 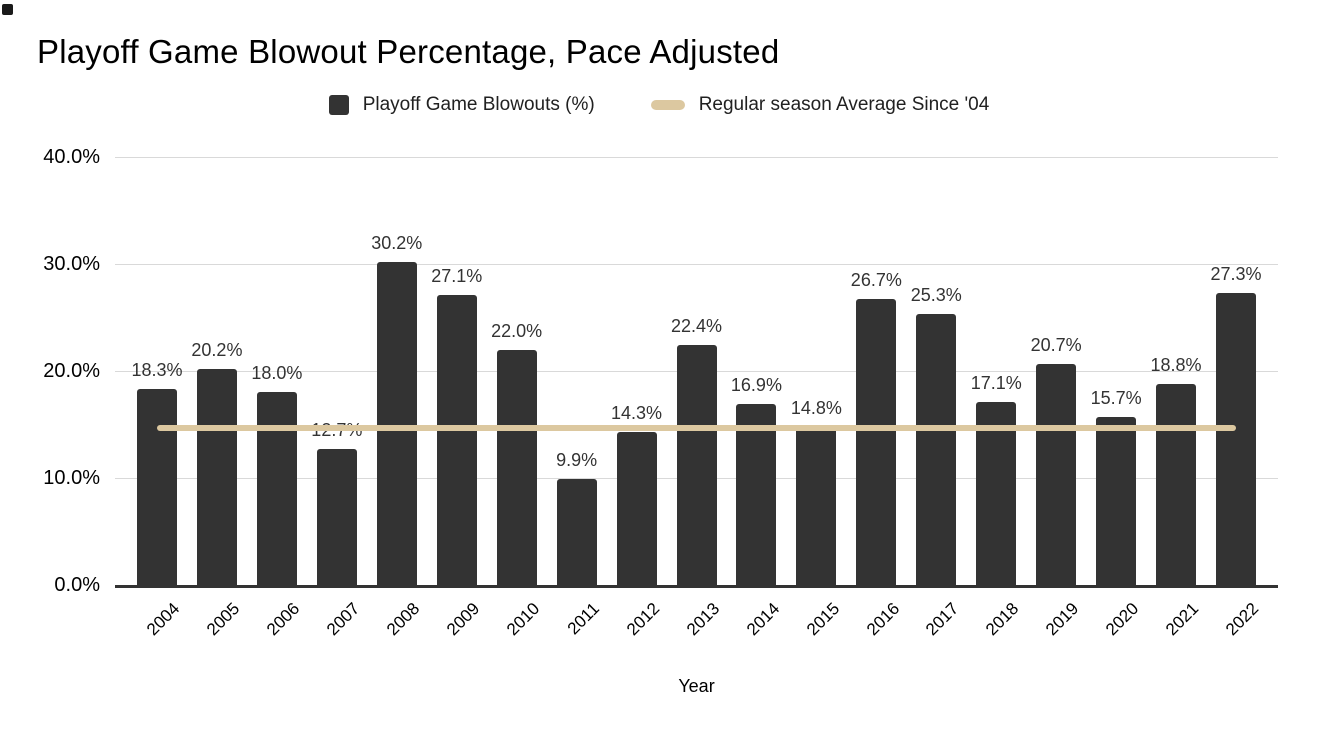 I want to click on cropped-ui-artifact, so click(x=7, y=9).